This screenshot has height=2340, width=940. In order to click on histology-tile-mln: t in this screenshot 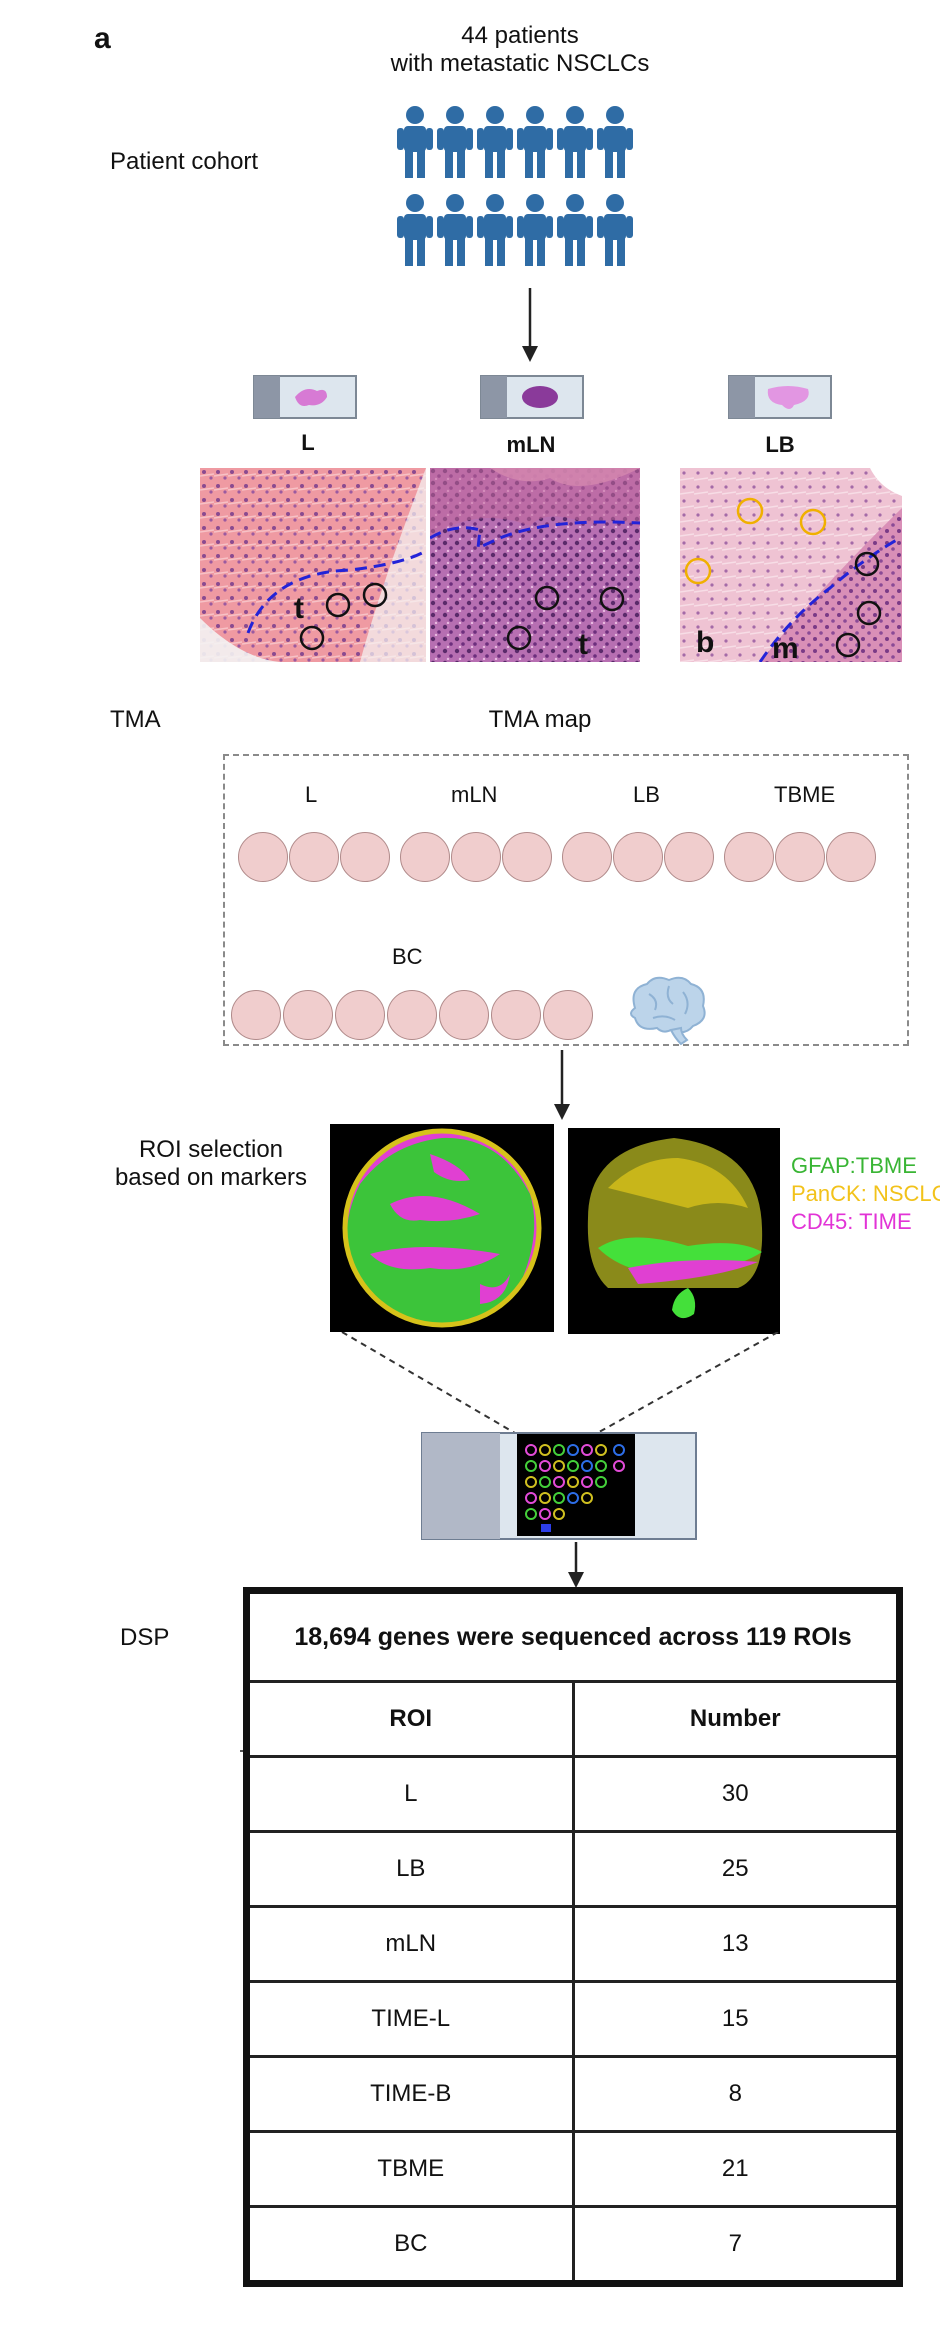, I will do `click(535, 565)`.